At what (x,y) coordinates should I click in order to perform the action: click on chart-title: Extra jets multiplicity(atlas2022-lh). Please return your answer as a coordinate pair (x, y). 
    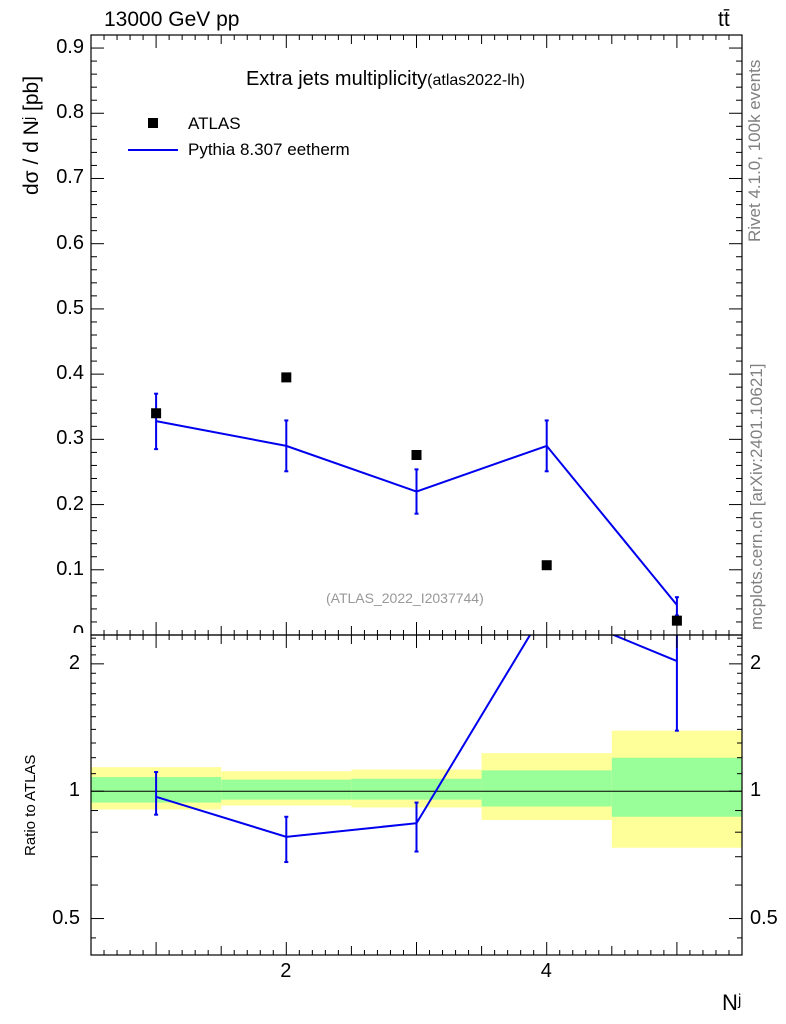
    Looking at the image, I should click on (385, 79).